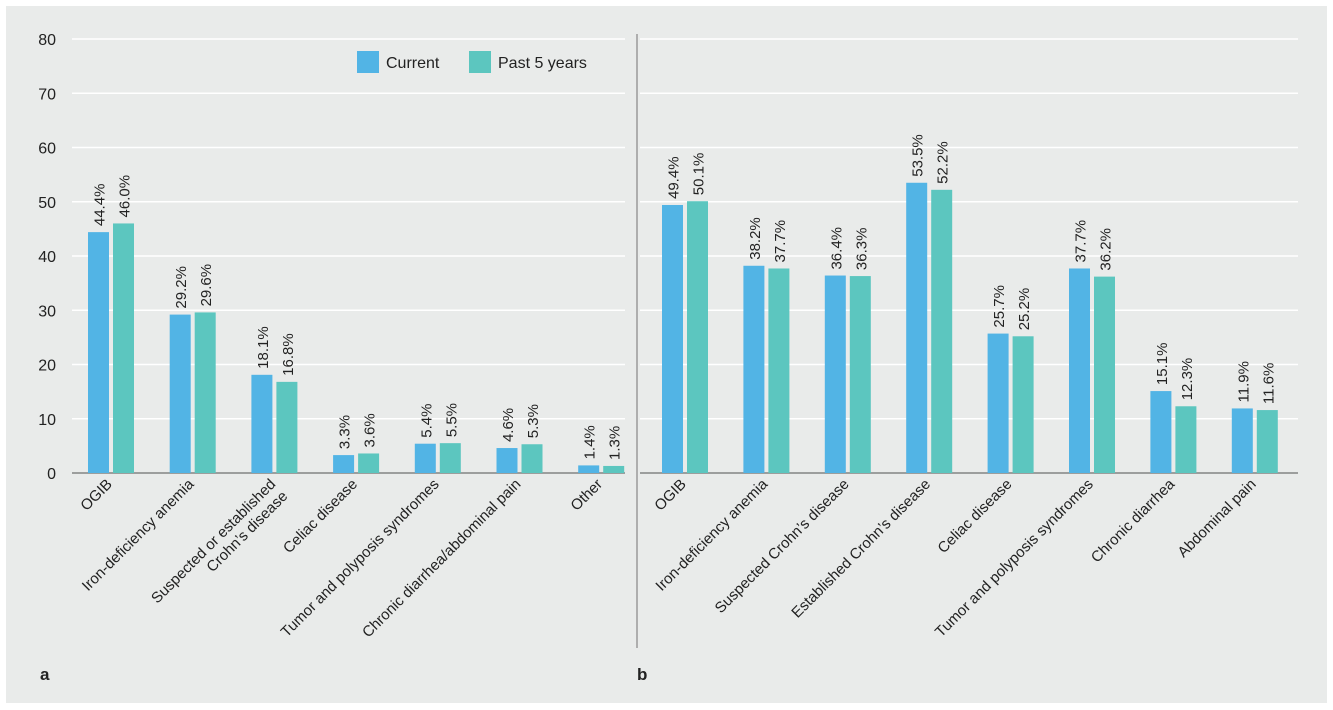 The height and width of the screenshot is (710, 1333). What do you see at coordinates (1187, 379) in the screenshot?
I see `data-label: 12.3%` at bounding box center [1187, 379].